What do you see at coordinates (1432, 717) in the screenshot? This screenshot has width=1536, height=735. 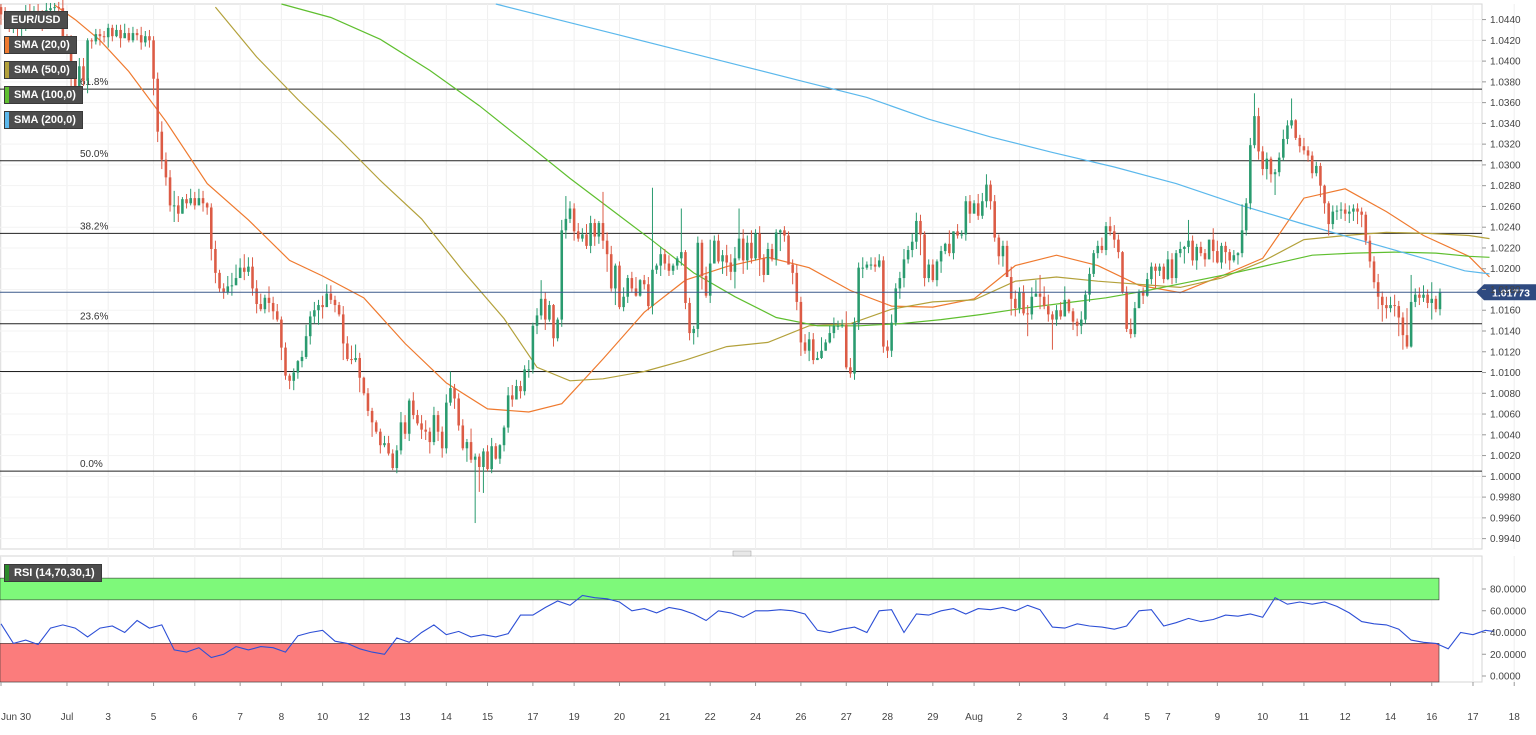 I see `date-axis-label: 16` at bounding box center [1432, 717].